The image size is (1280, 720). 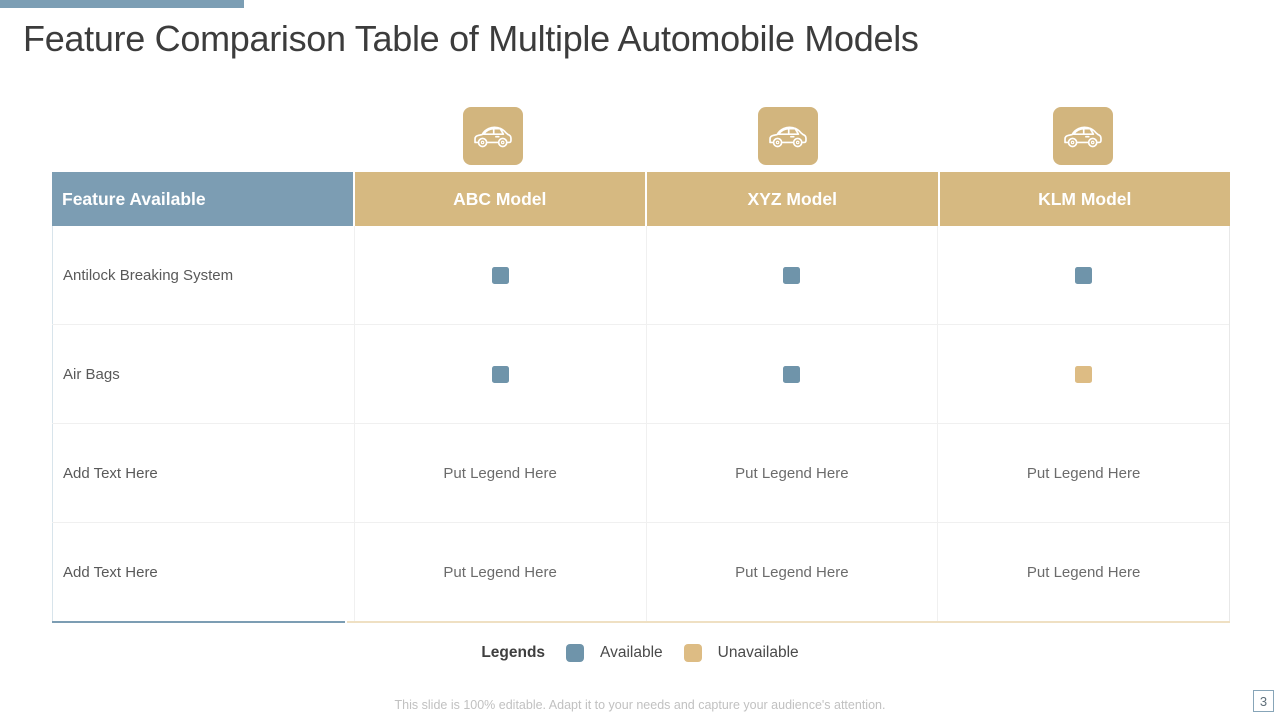 I want to click on model-icons-row, so click(x=787, y=136).